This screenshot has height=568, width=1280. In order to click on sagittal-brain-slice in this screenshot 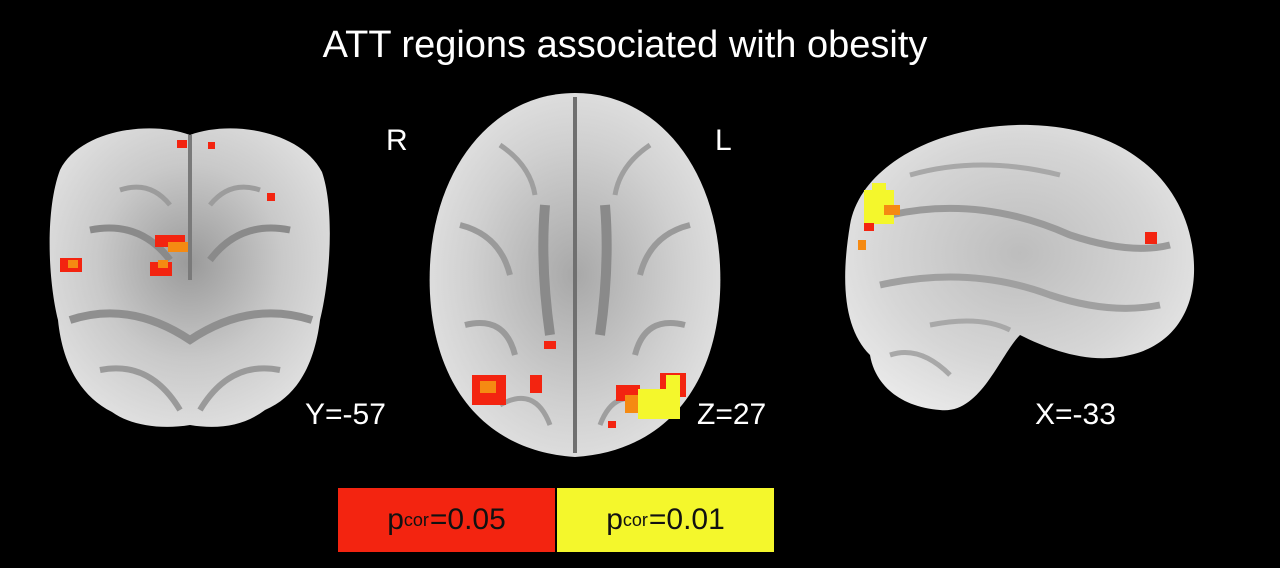, I will do `click(1020, 267)`.